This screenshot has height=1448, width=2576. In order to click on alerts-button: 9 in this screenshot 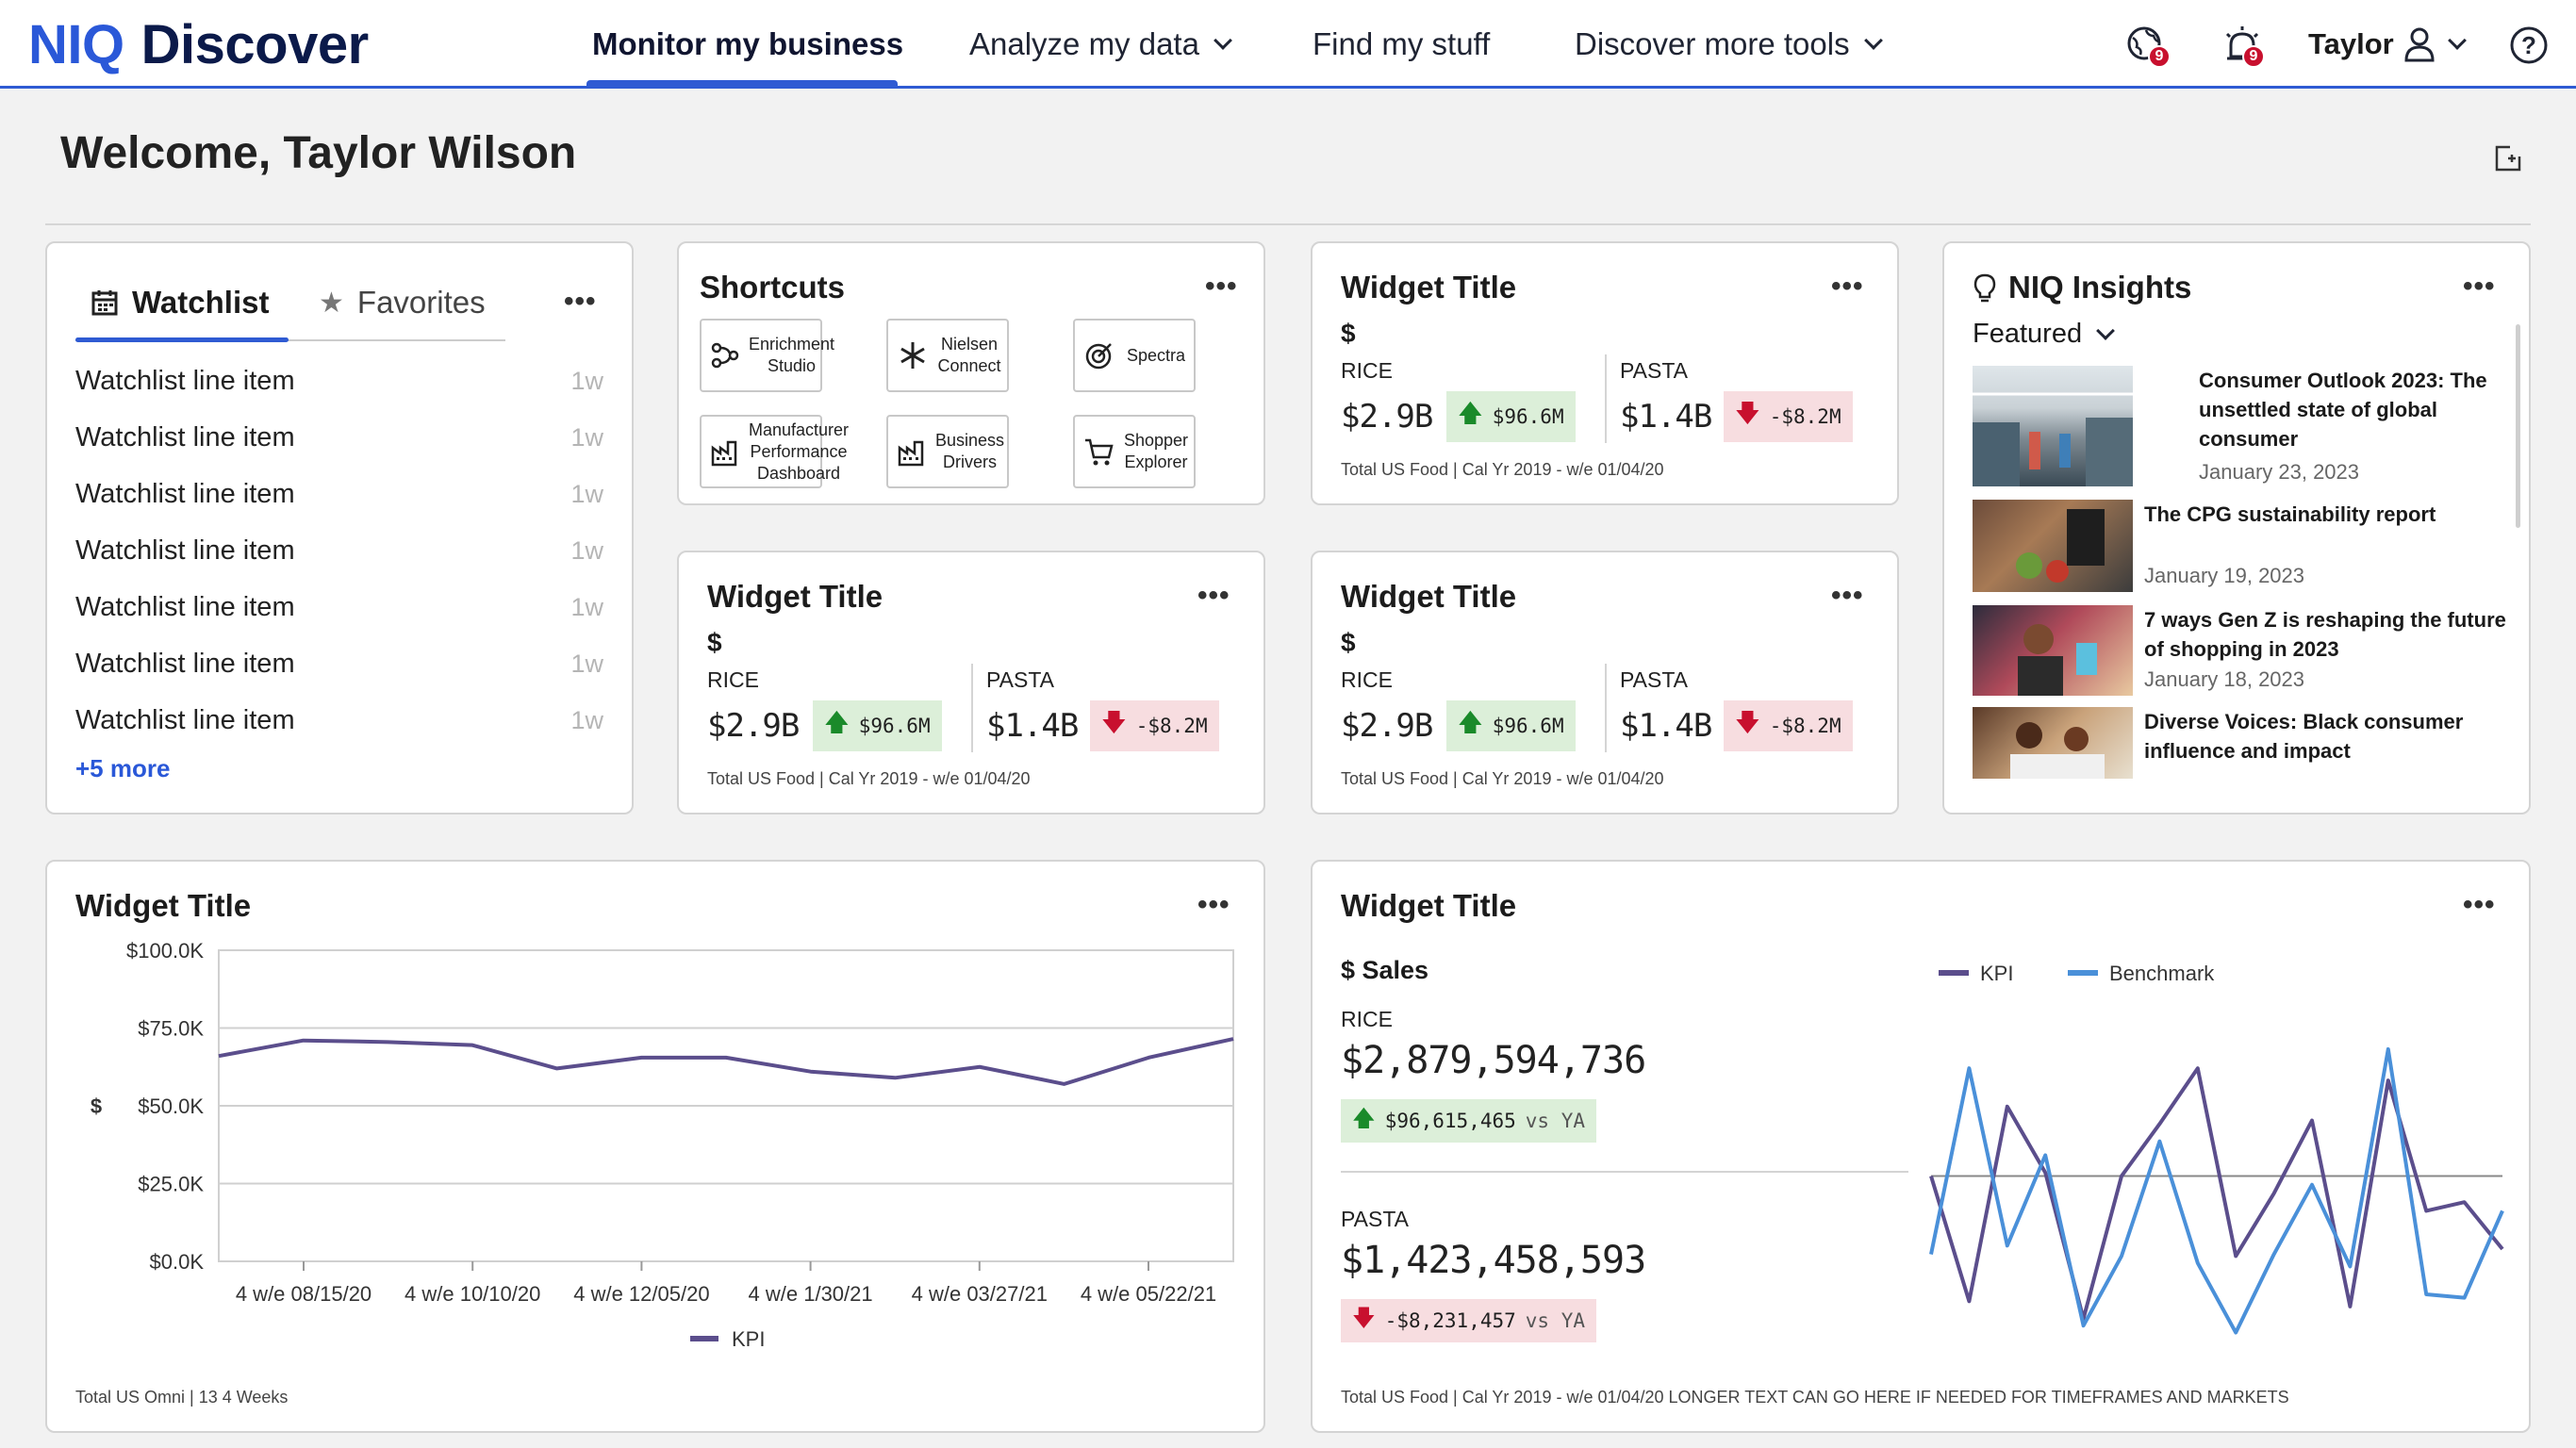, I will do `click(2243, 46)`.